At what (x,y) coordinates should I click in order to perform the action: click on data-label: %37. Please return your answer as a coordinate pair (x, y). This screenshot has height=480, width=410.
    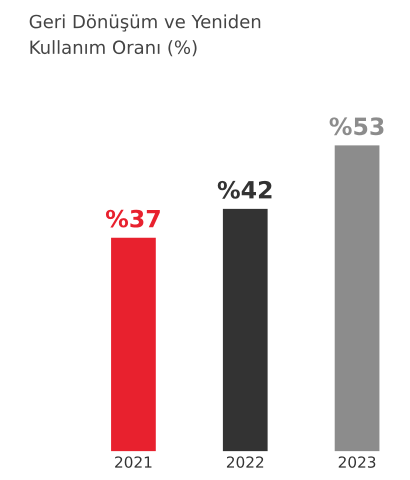
    Looking at the image, I should click on (133, 219).